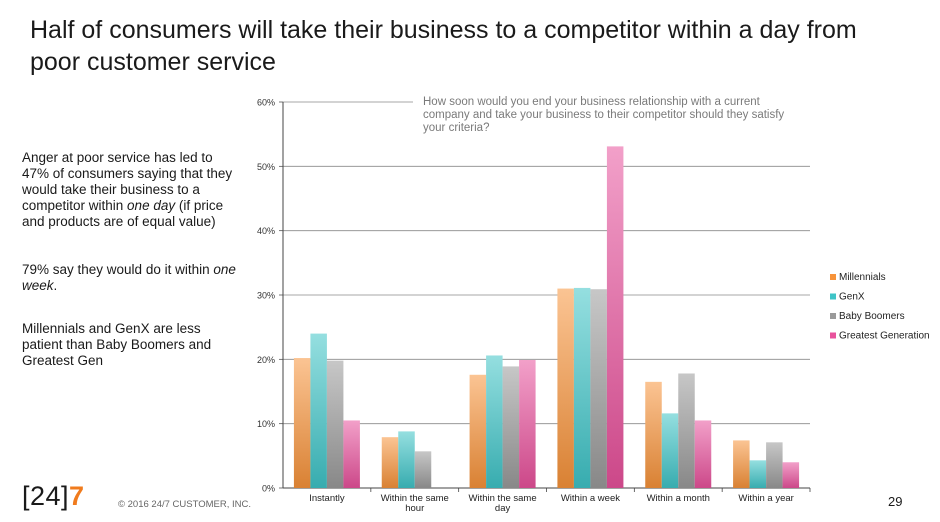  Describe the element at coordinates (266, 103) in the screenshot. I see `y-tick-label: 60%` at that location.